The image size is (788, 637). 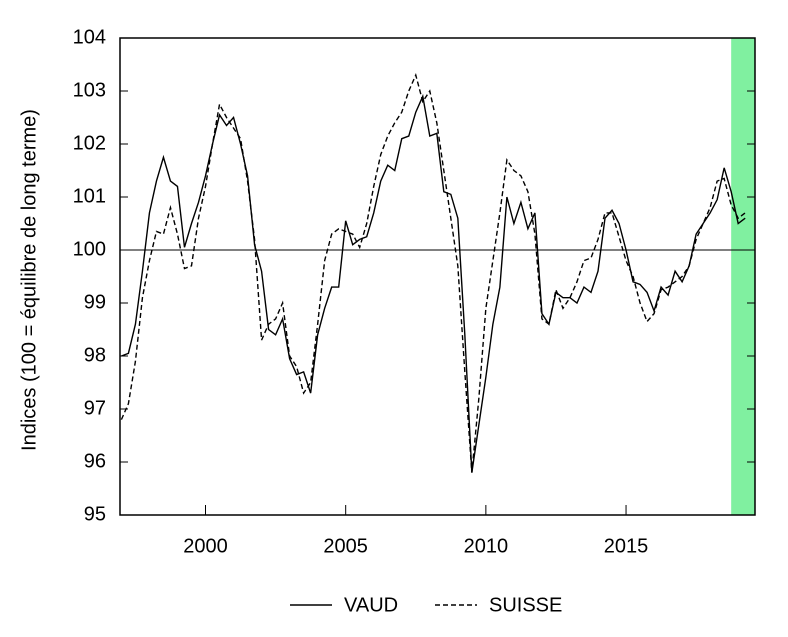 I want to click on y-tick-label: 97, so click(x=95, y=408).